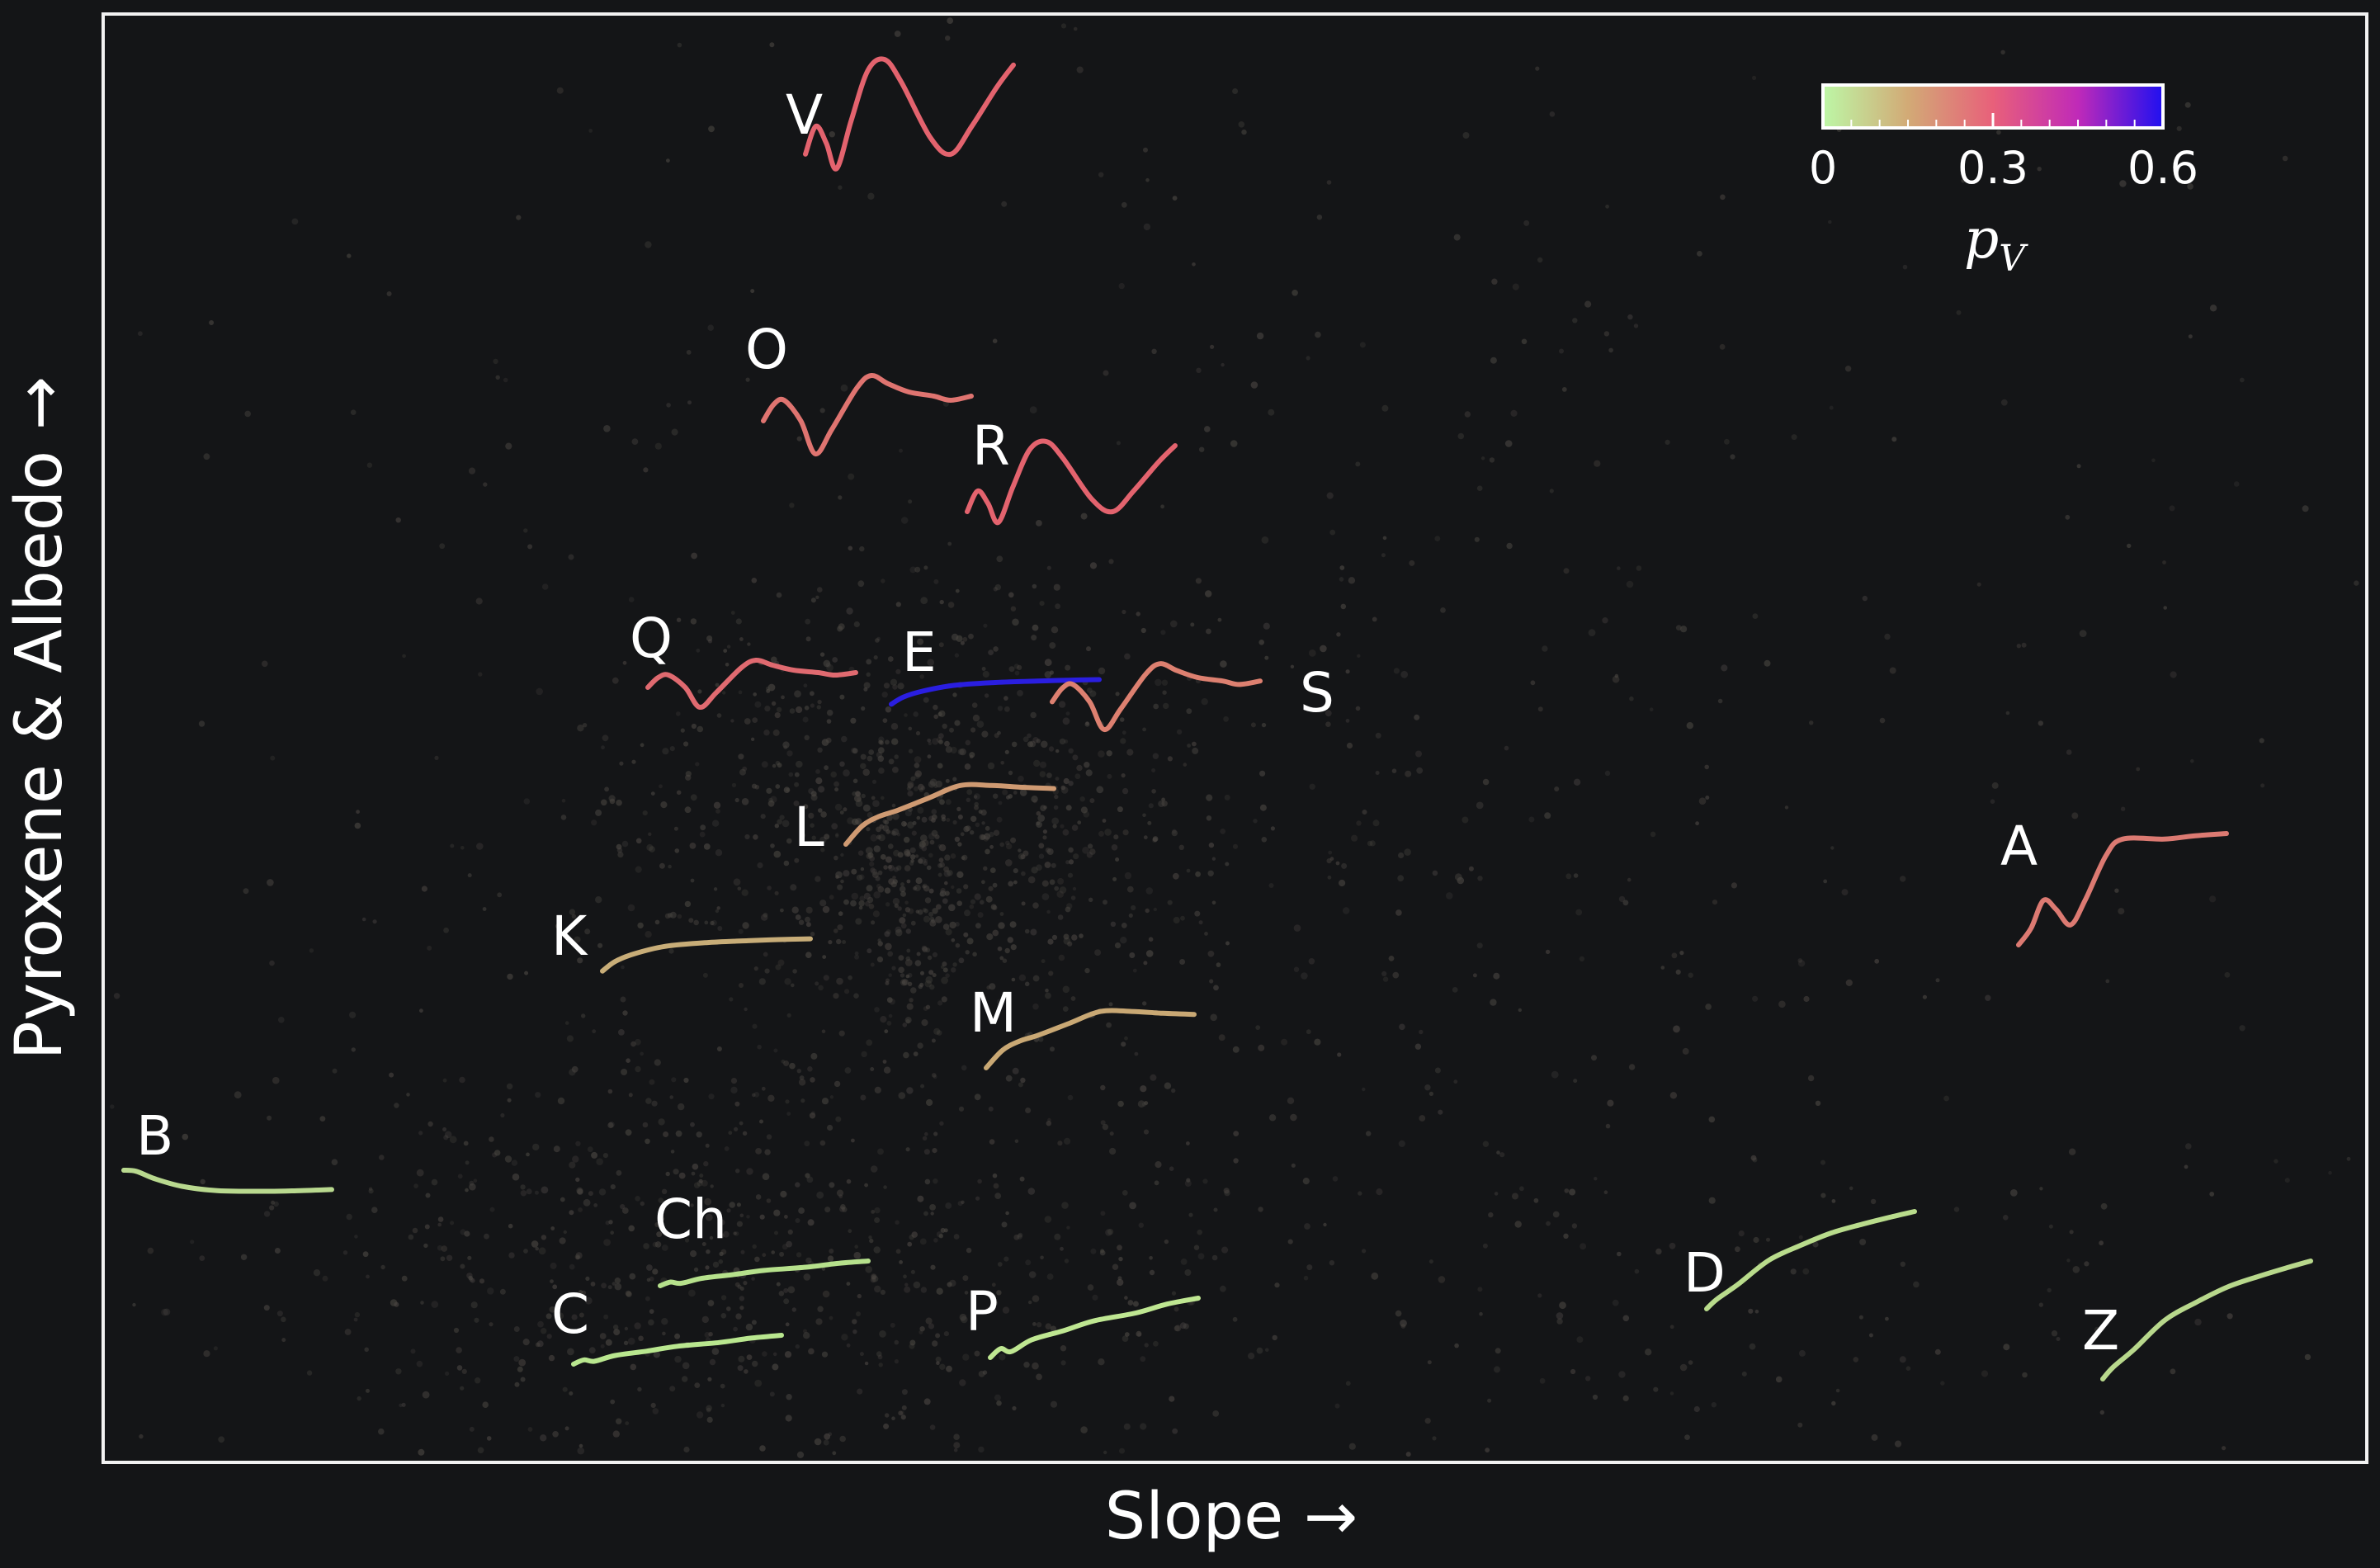  What do you see at coordinates (1362, 345) in the screenshot?
I see `background-point-2005` at bounding box center [1362, 345].